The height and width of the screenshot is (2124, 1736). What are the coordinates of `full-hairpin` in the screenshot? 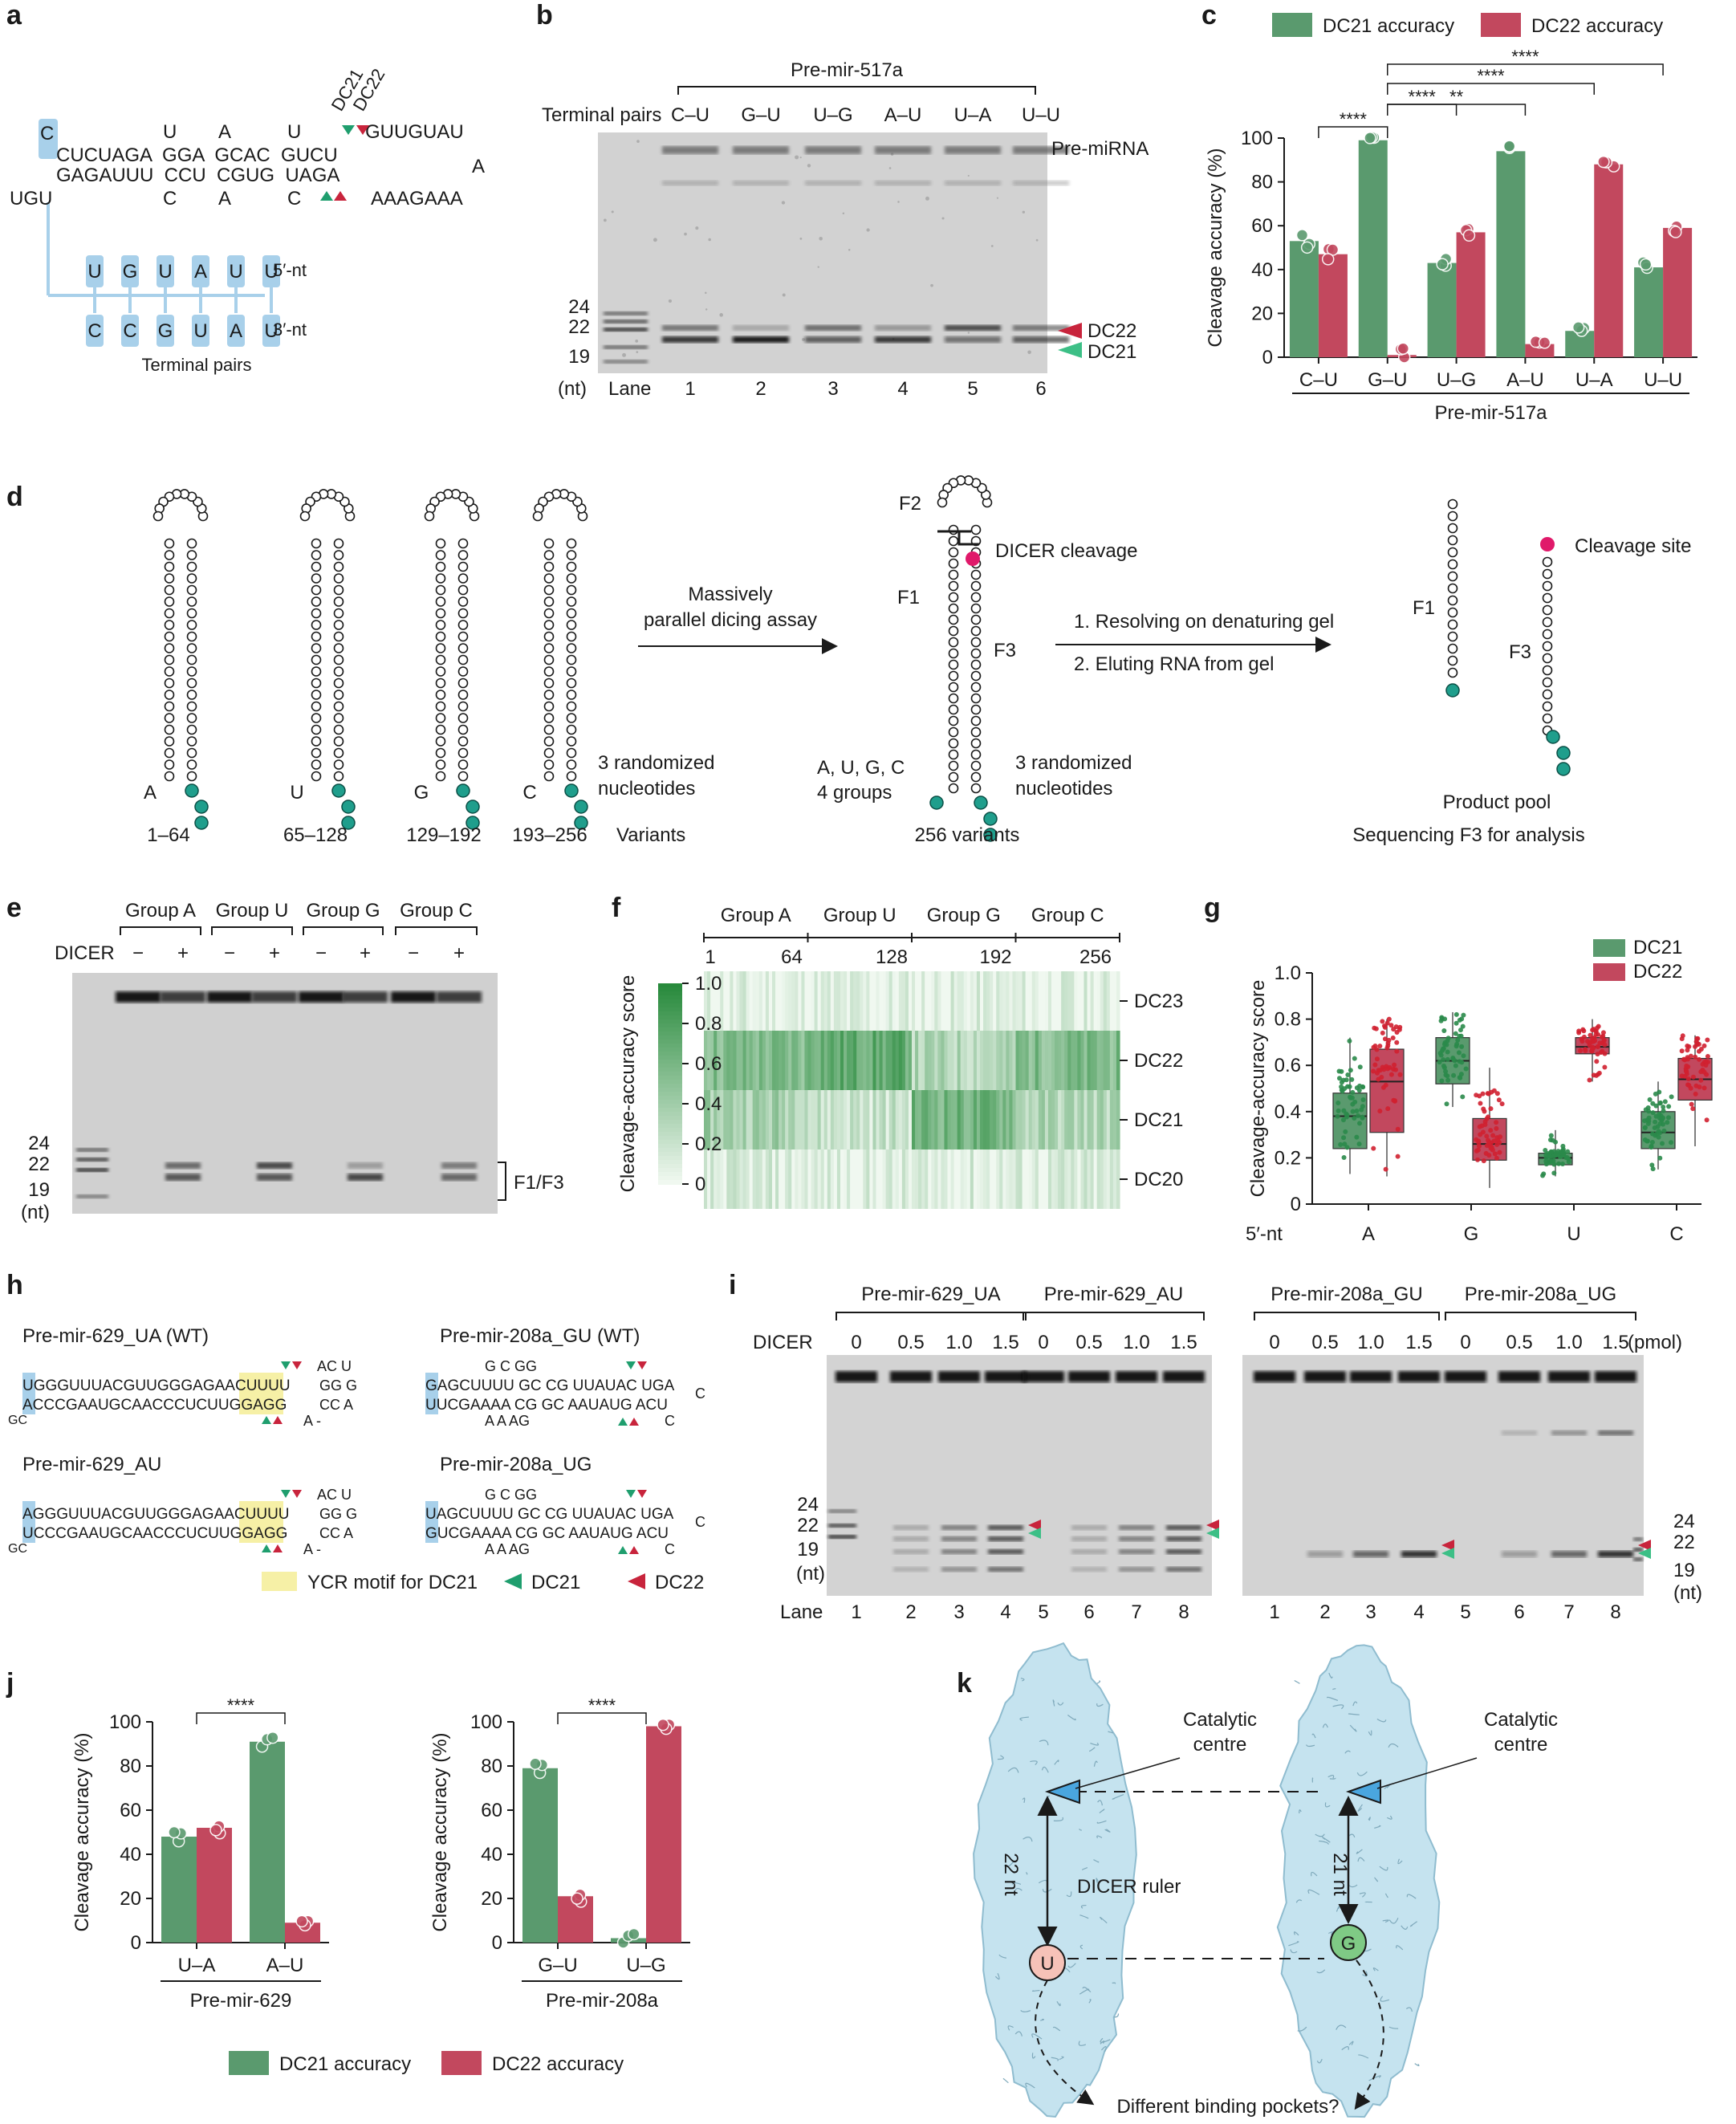 It's located at (963, 658).